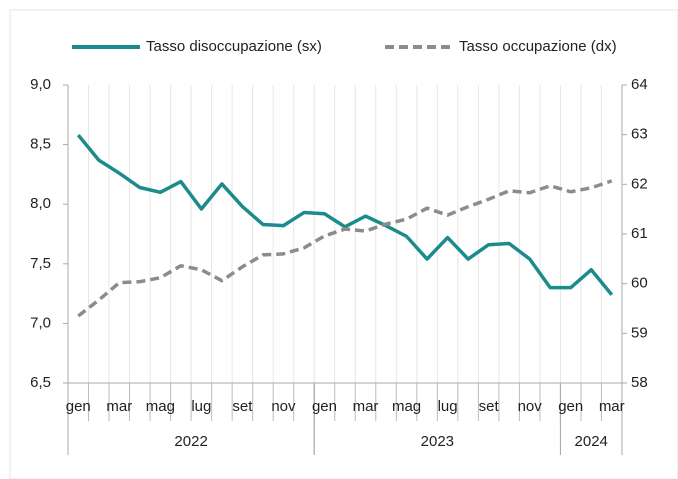 The image size is (678, 479). Describe the element at coordinates (40, 144) in the screenshot. I see `y-tick-label: 8,5` at that location.